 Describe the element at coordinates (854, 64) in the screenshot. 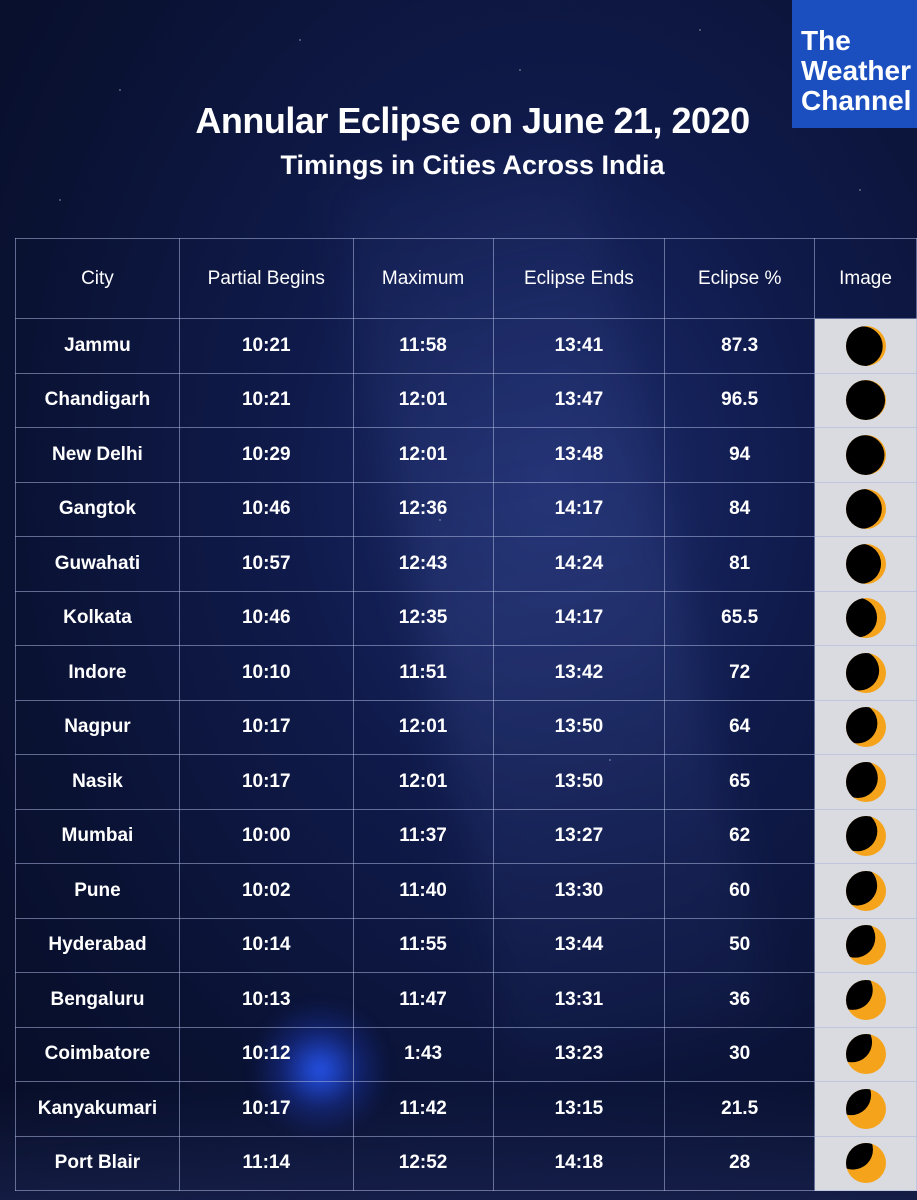

I see `weather-channel-logo: The Weather Channel` at that location.